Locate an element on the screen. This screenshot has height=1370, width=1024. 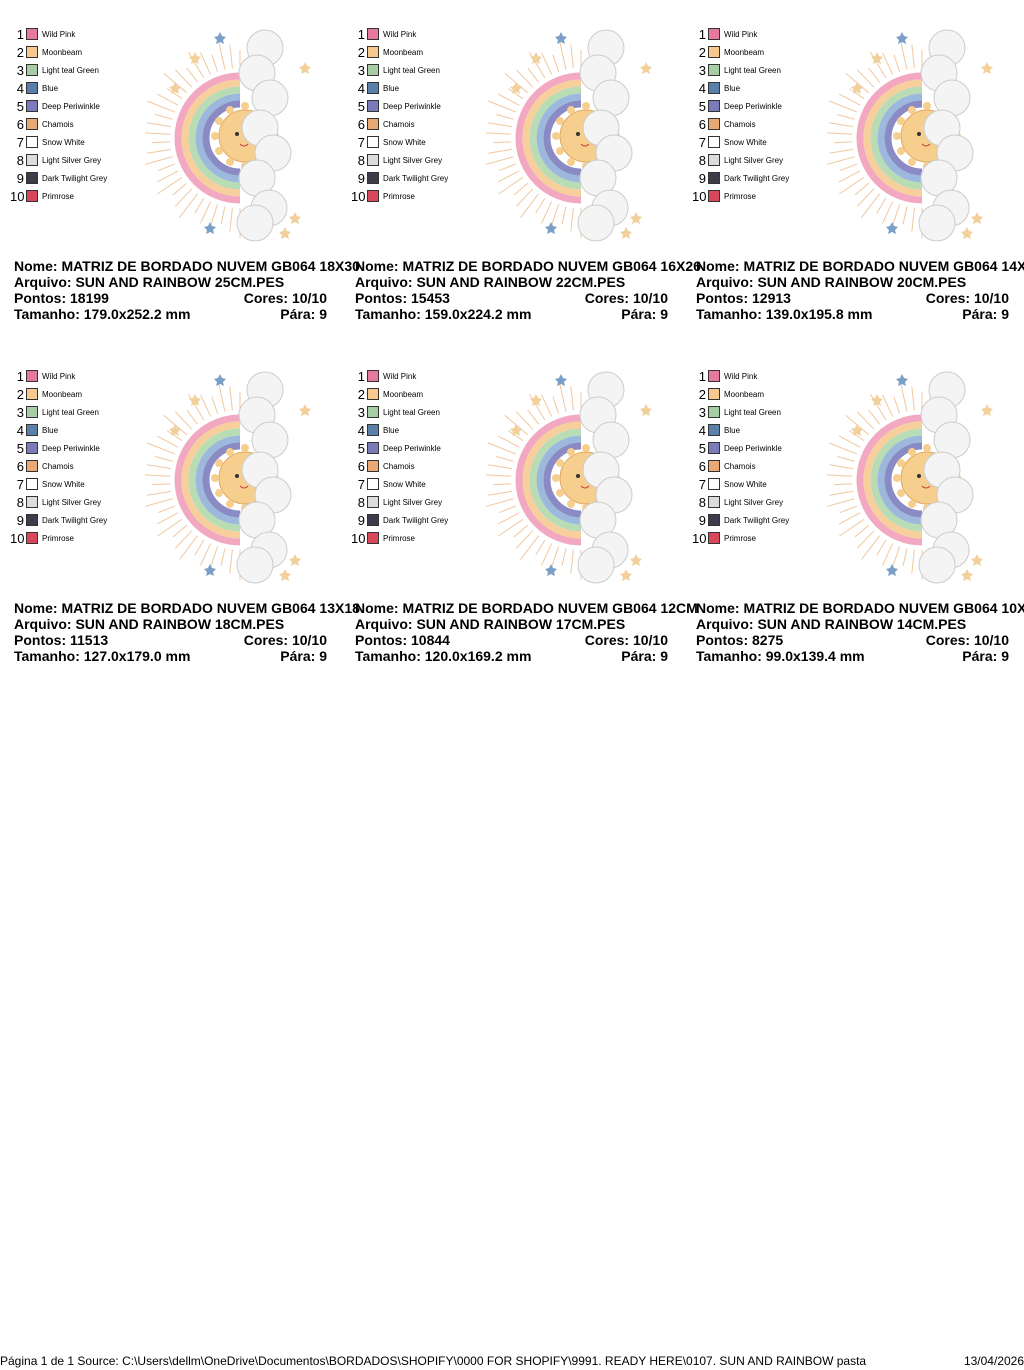
thread-row: 2 Moonbeam is located at coordinates (46, 394).